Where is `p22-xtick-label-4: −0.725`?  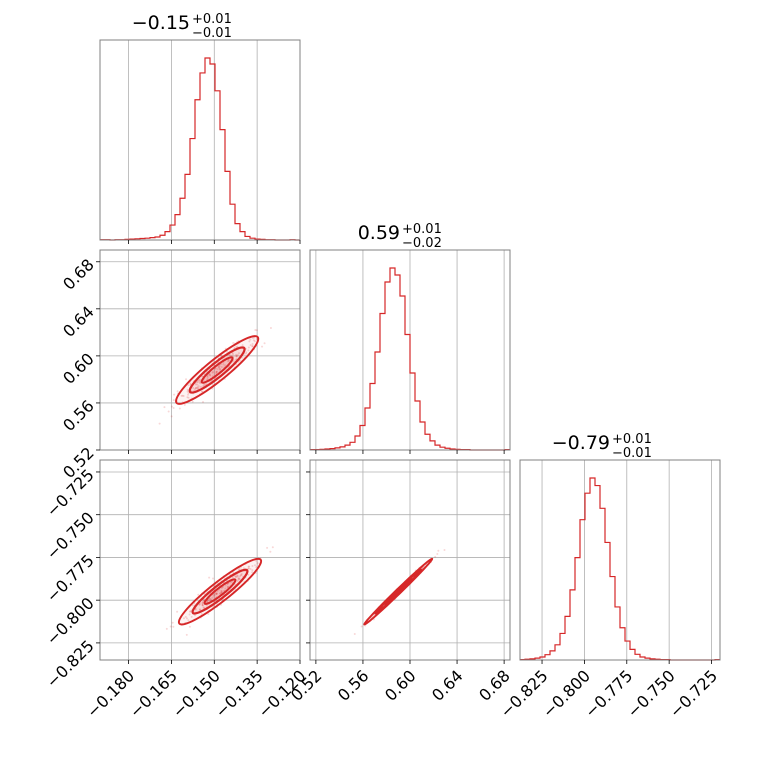
p22-xtick-label-4: −0.725 is located at coordinates (693, 693).